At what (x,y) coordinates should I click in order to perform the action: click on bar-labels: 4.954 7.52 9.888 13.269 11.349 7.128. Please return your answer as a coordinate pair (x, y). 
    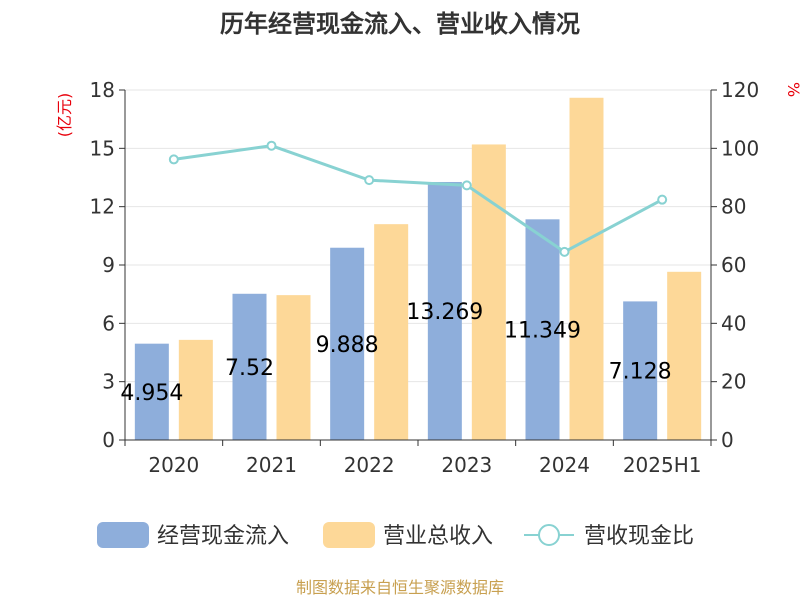
    Looking at the image, I should click on (395, 353).